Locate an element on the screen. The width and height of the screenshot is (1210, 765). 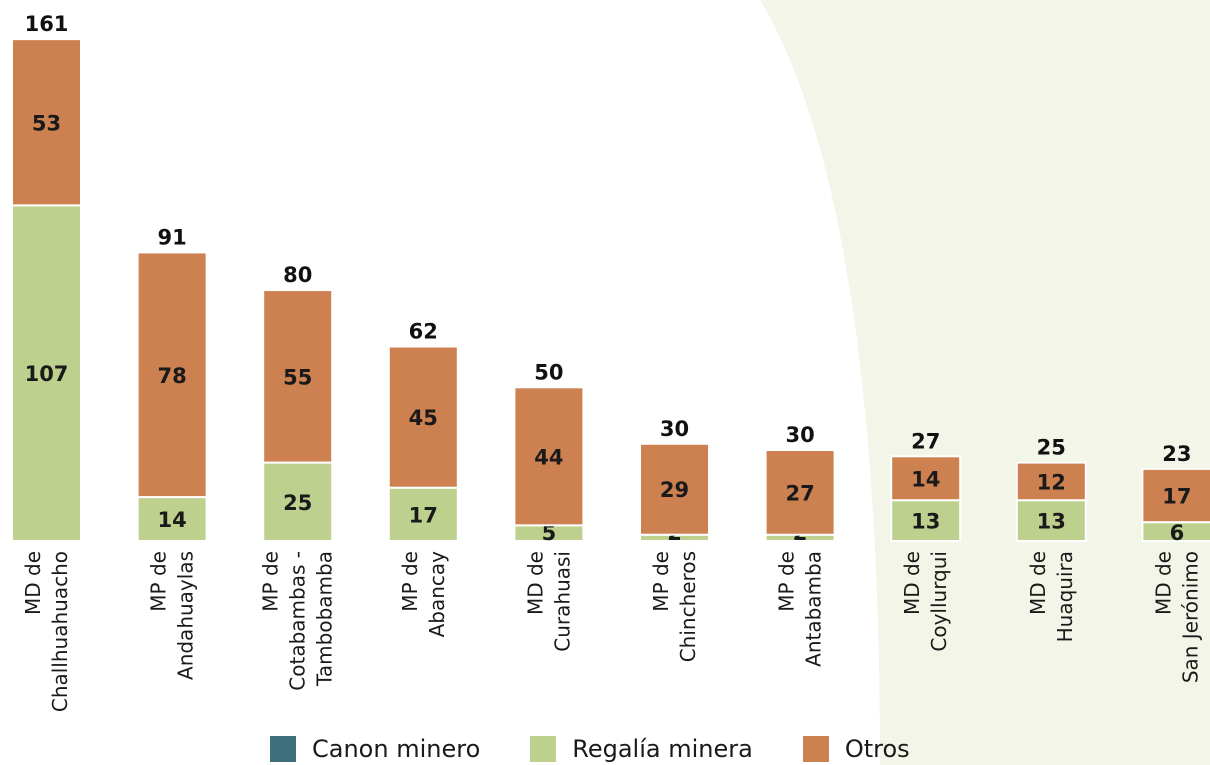
bar-total-label: 27 is located at coordinates (925, 441).